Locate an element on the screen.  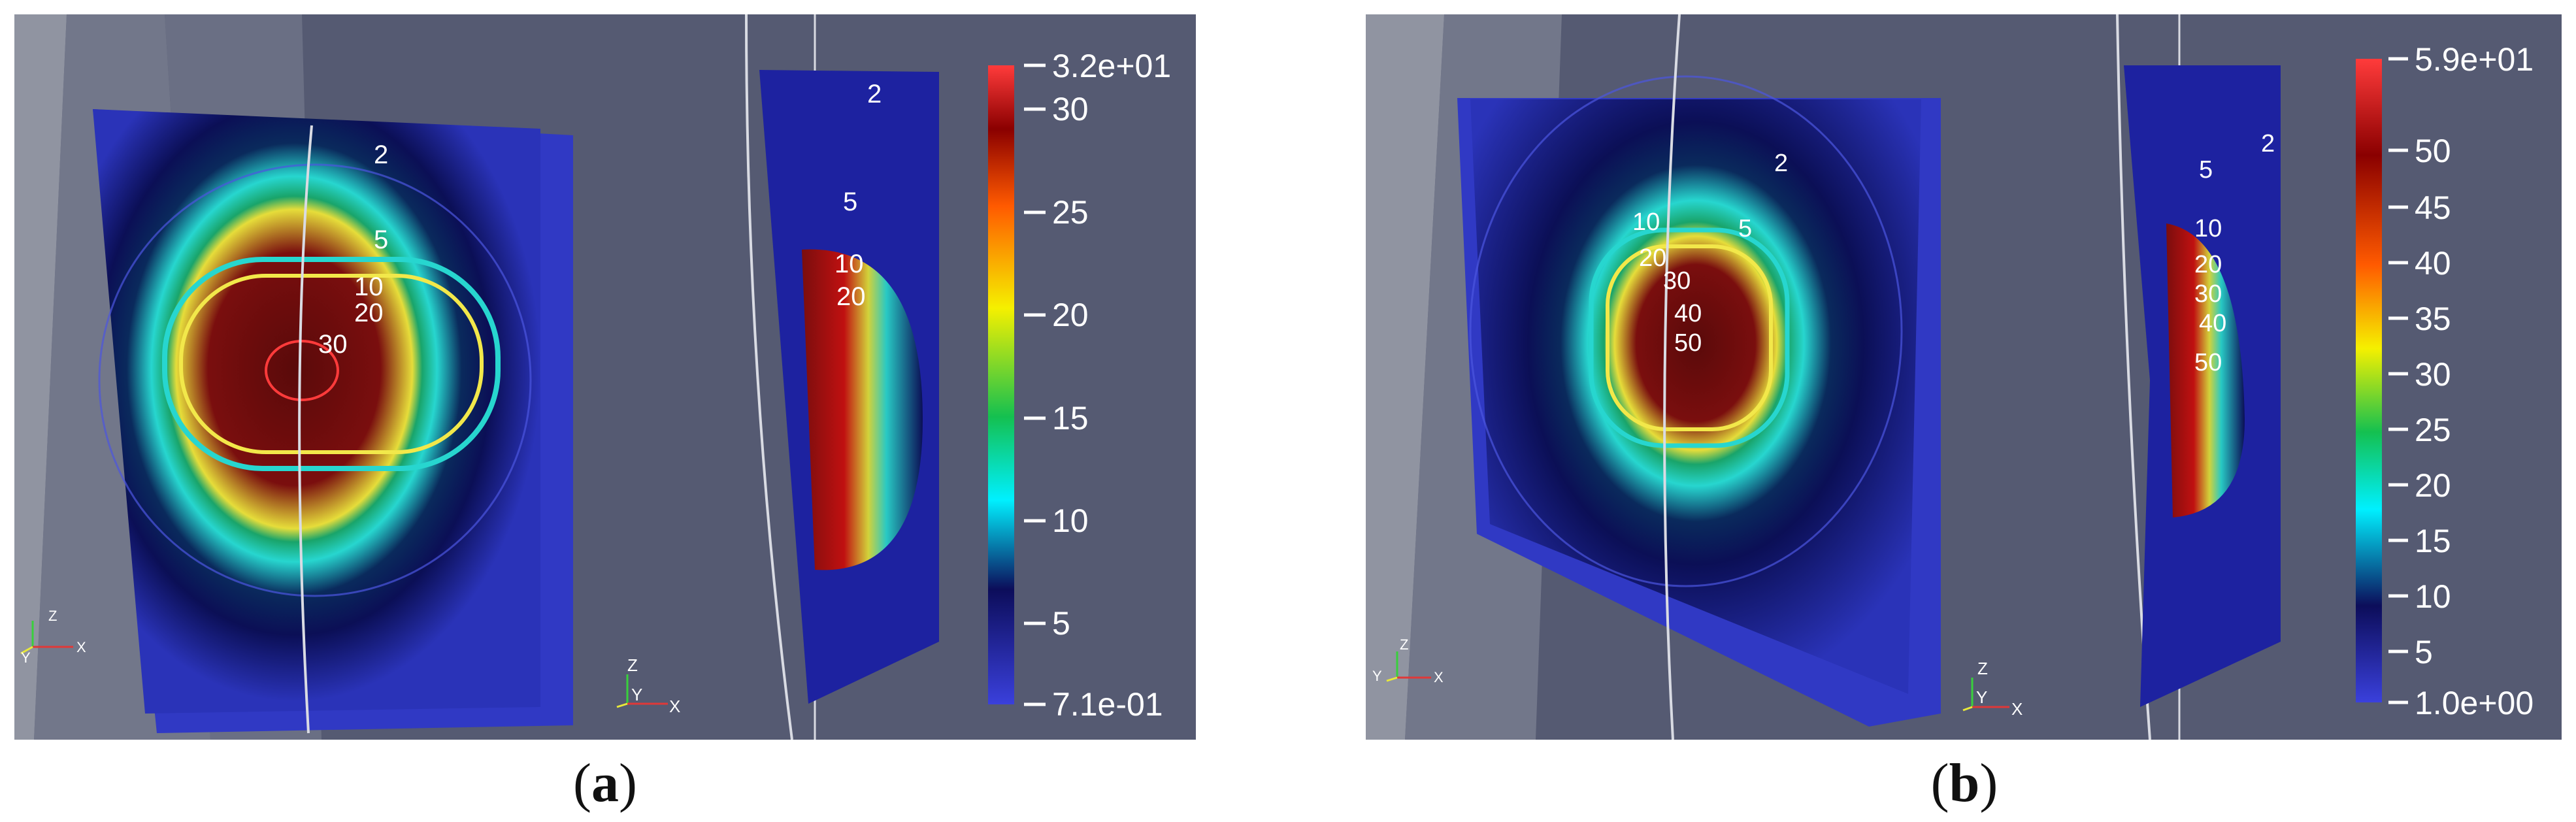
contour-label-40: 40 is located at coordinates (1688, 314).